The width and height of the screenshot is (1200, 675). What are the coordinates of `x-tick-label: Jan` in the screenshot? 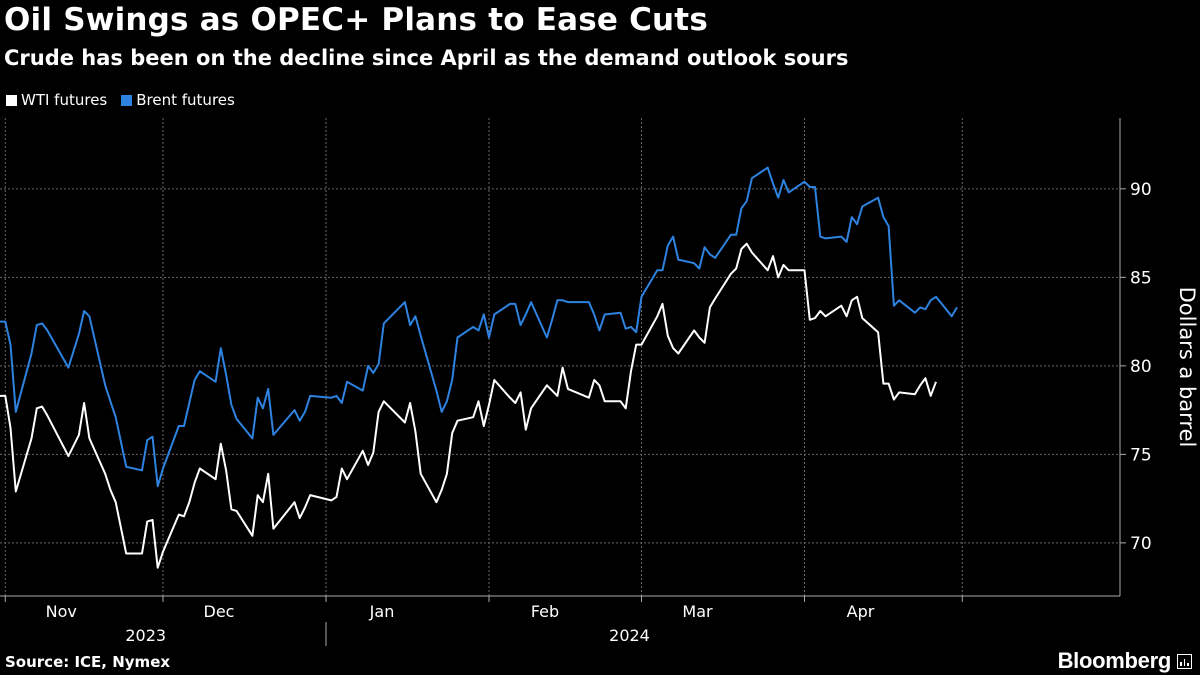 It's located at (382, 611).